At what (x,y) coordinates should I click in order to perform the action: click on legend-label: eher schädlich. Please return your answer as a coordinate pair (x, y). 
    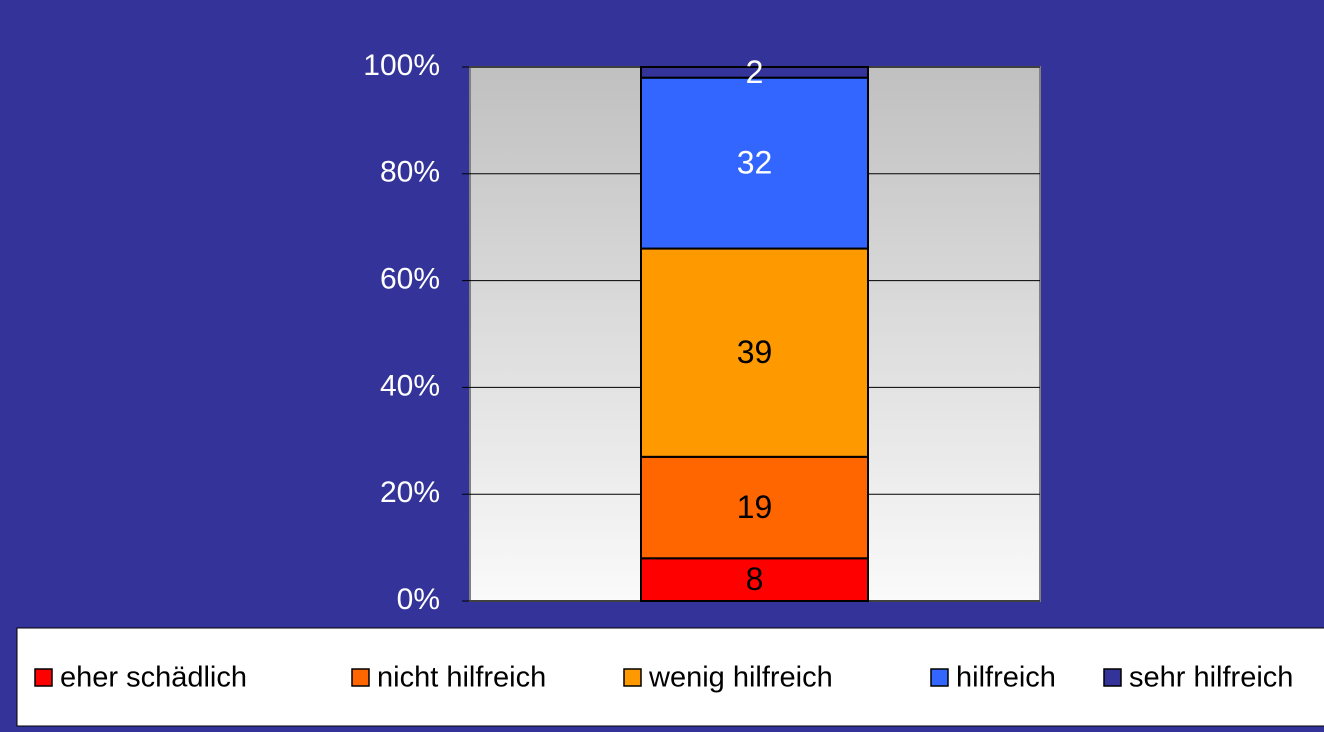
    Looking at the image, I should click on (153, 678).